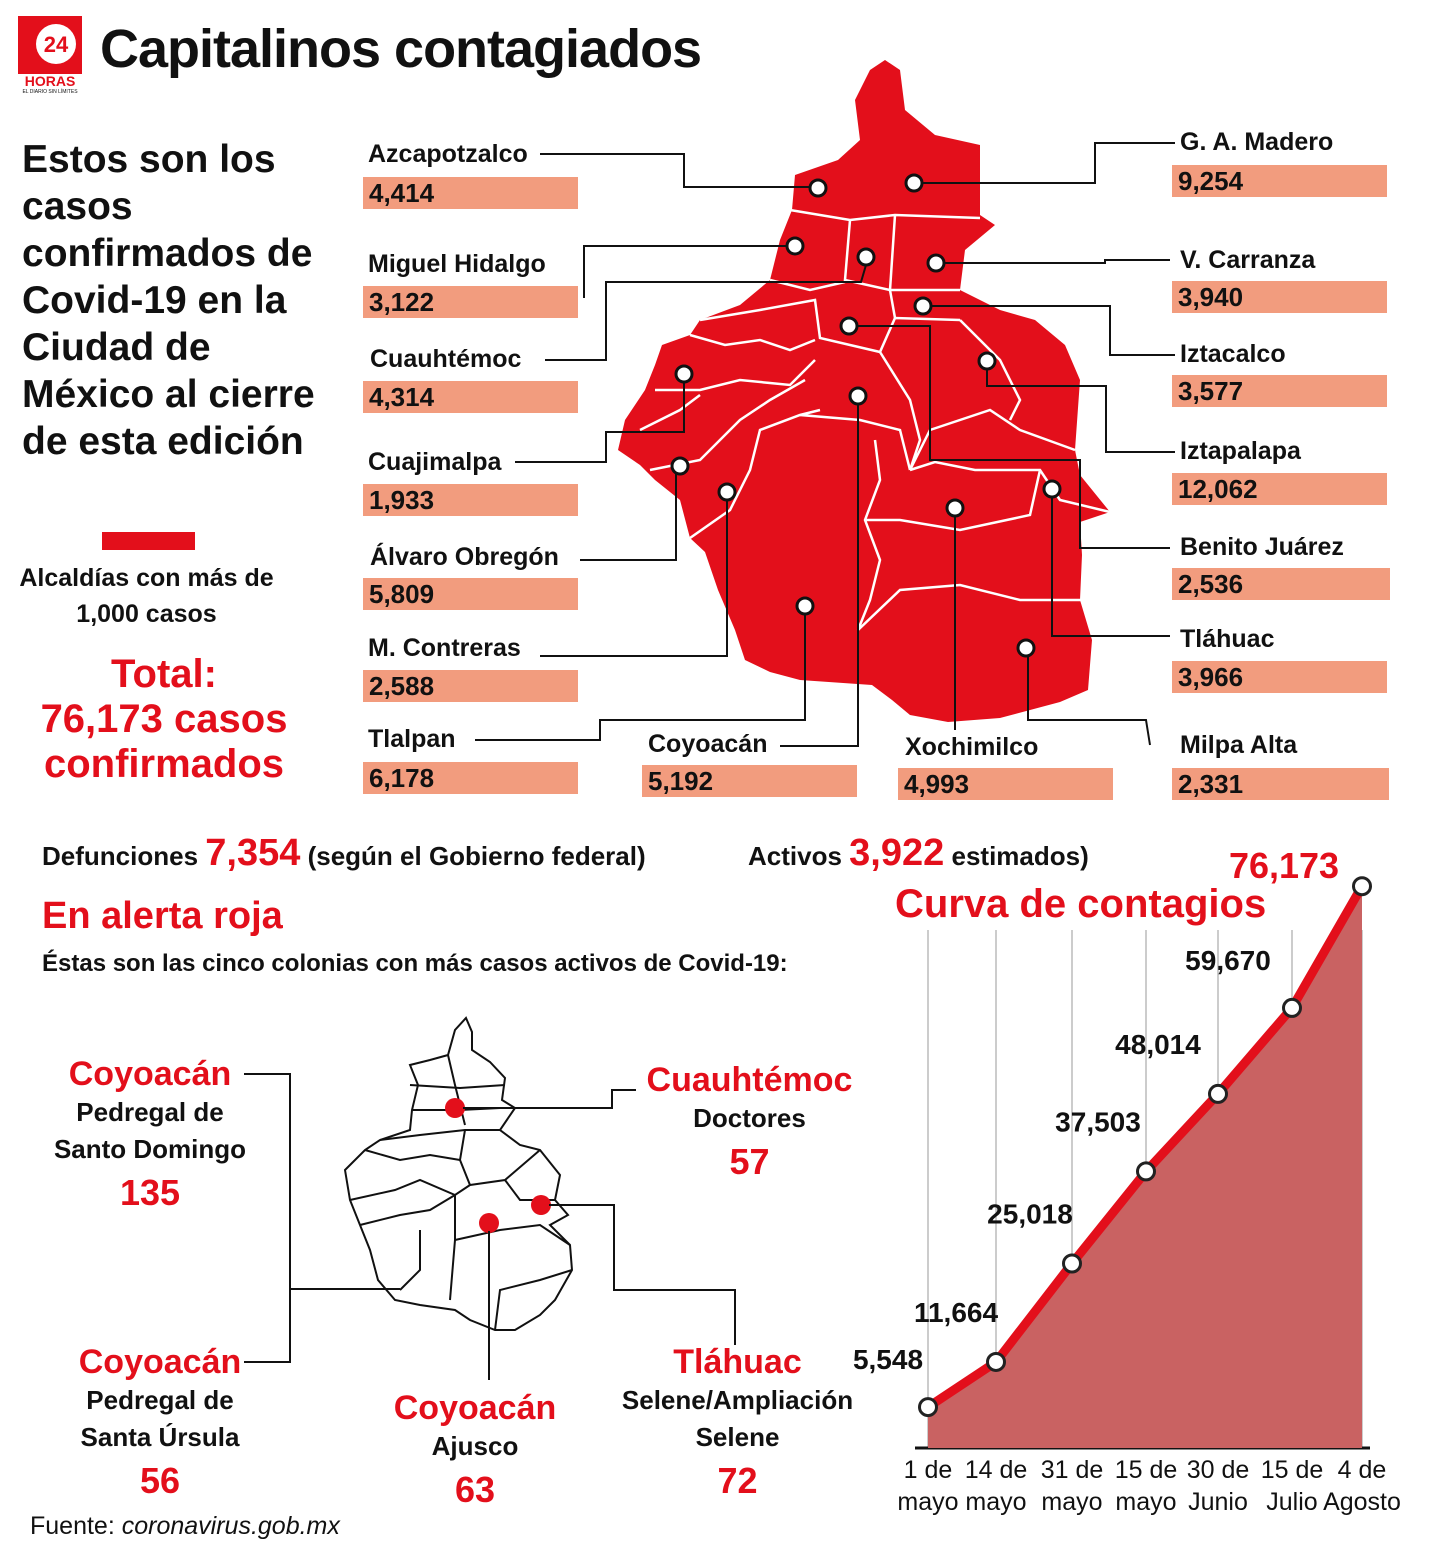  What do you see at coordinates (164, 674) in the screenshot?
I see `total-line1: Total:` at bounding box center [164, 674].